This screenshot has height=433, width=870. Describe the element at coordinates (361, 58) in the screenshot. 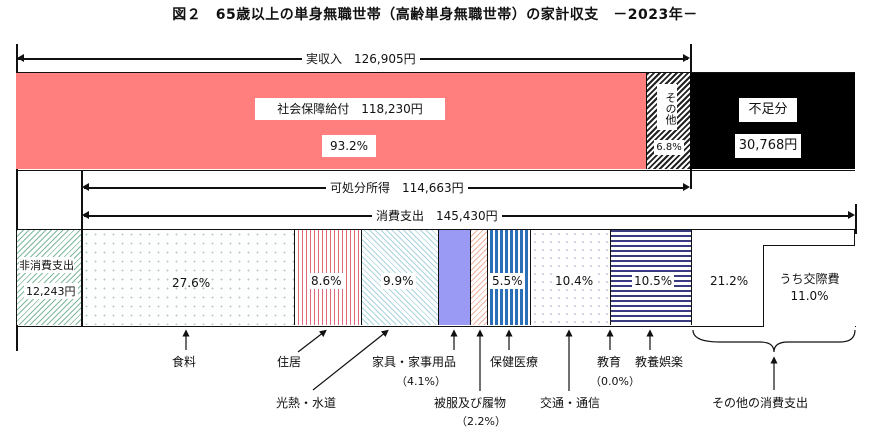

I see `actual-income-label: 実収入 126,905円` at that location.